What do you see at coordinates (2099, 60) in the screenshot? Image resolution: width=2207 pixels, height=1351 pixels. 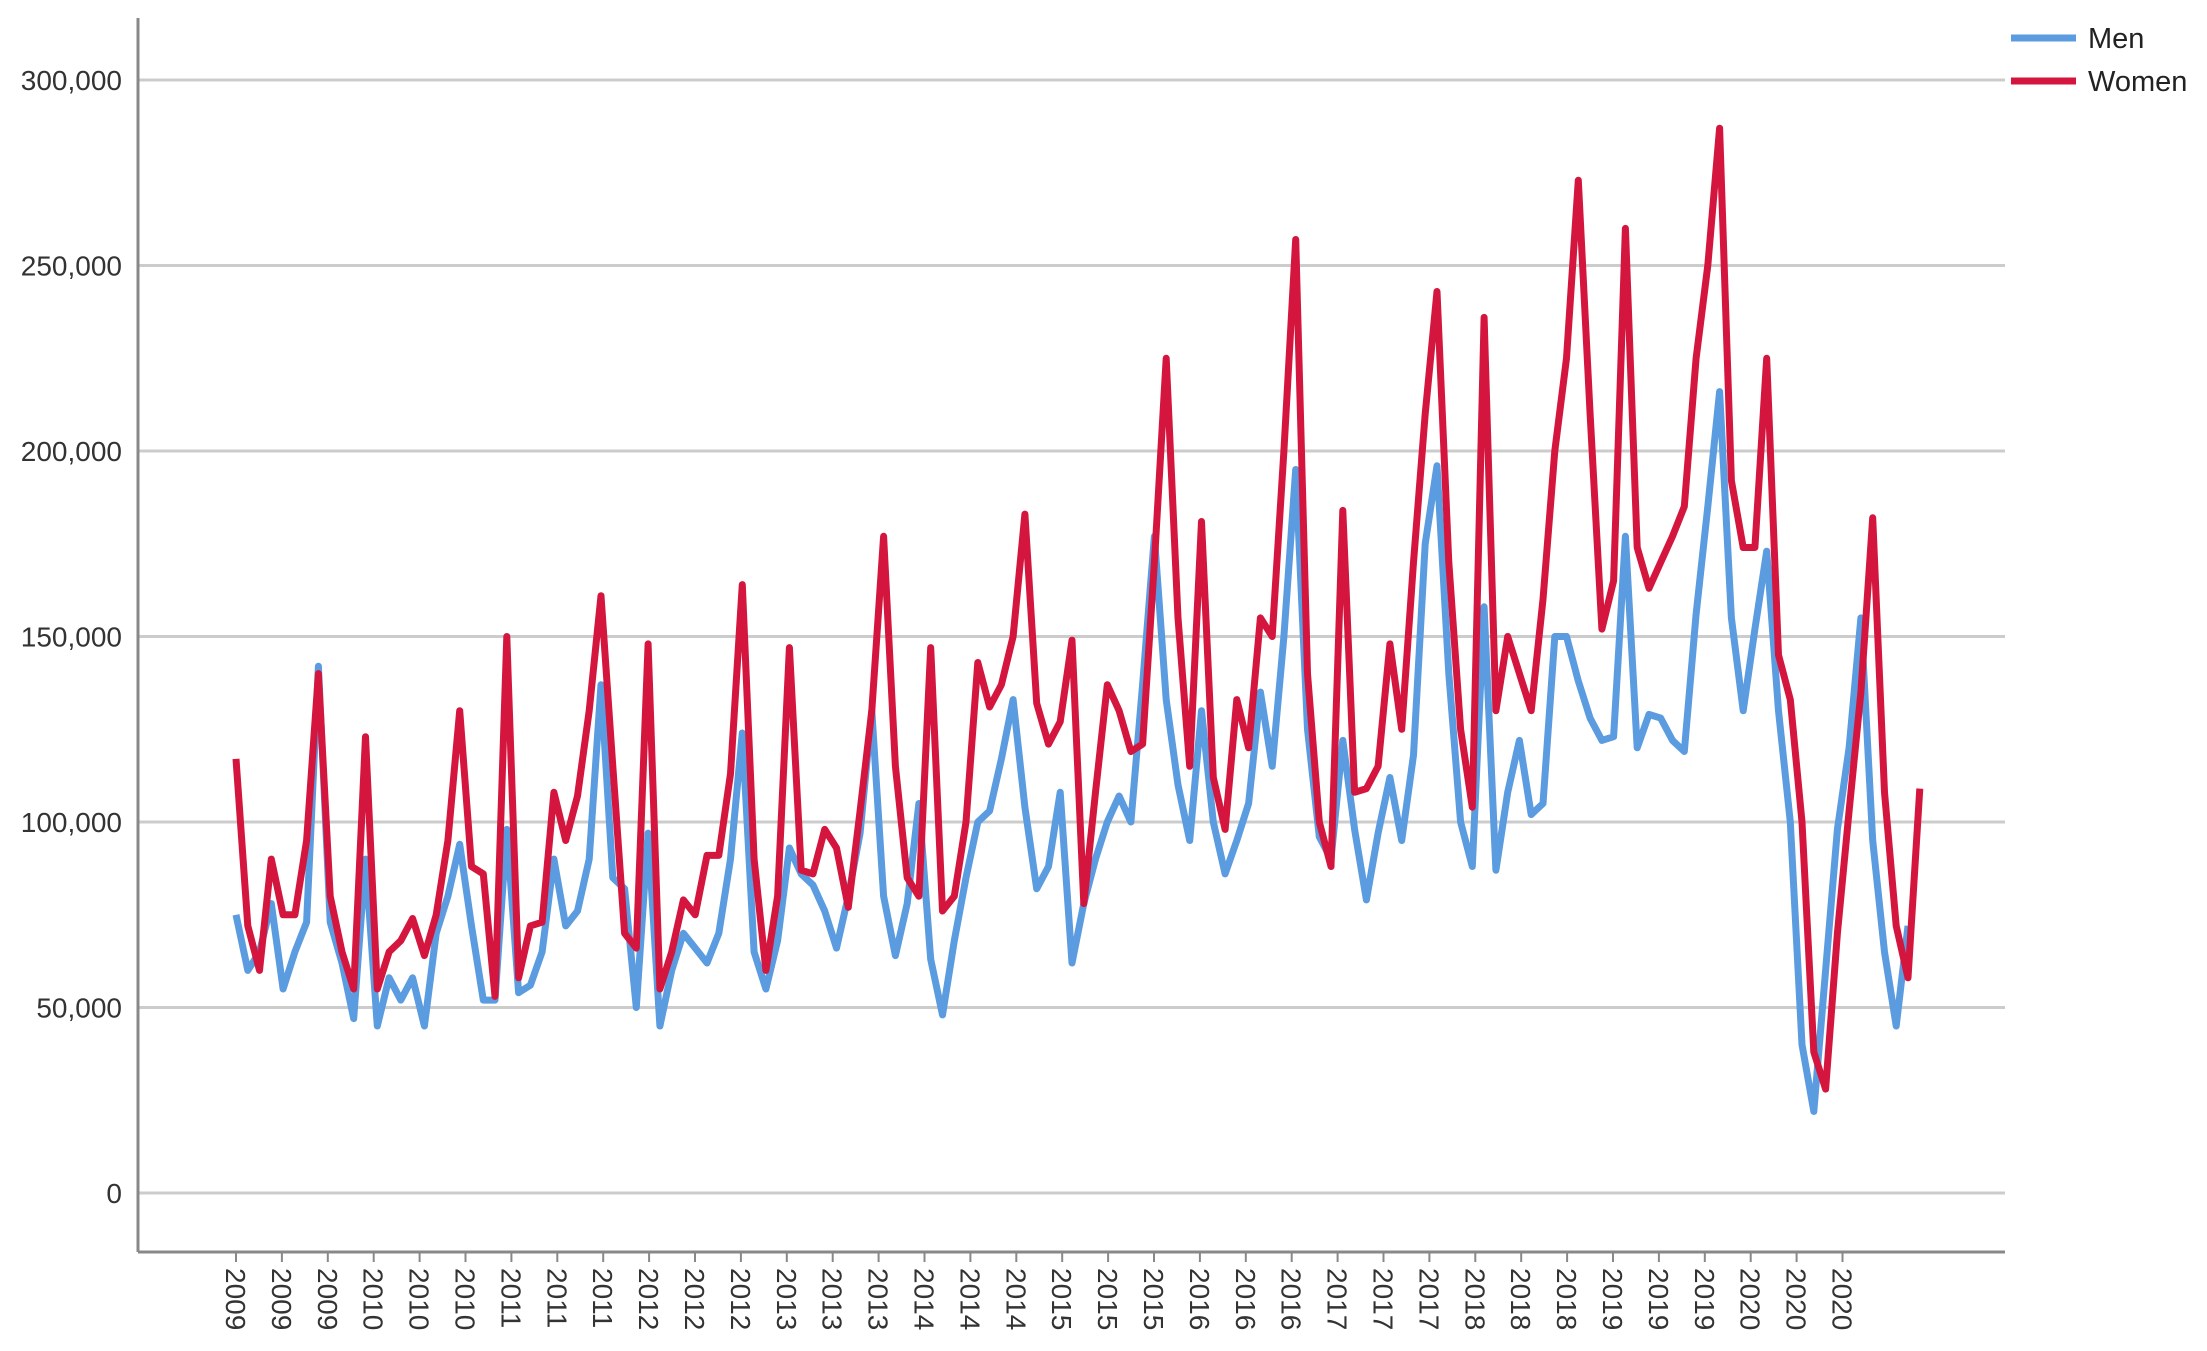 I see `legend: Men Women` at bounding box center [2099, 60].